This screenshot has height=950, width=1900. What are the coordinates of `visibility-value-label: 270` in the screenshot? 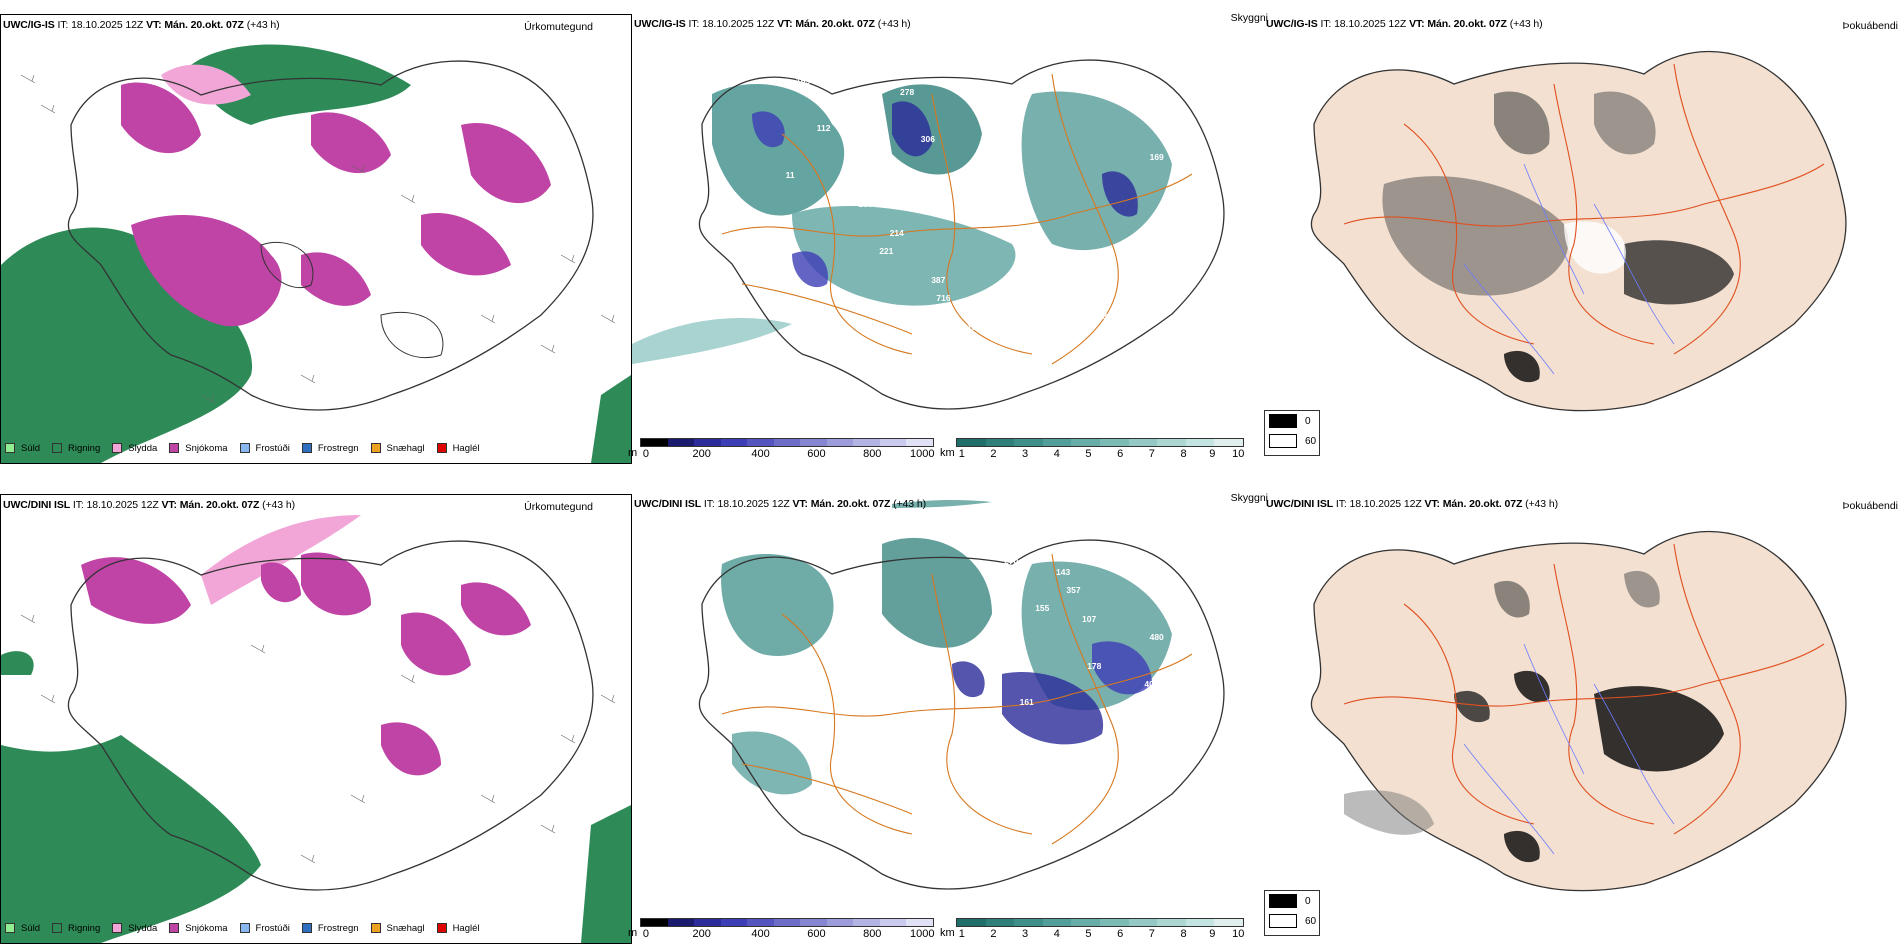 It's located at (1011, 561).